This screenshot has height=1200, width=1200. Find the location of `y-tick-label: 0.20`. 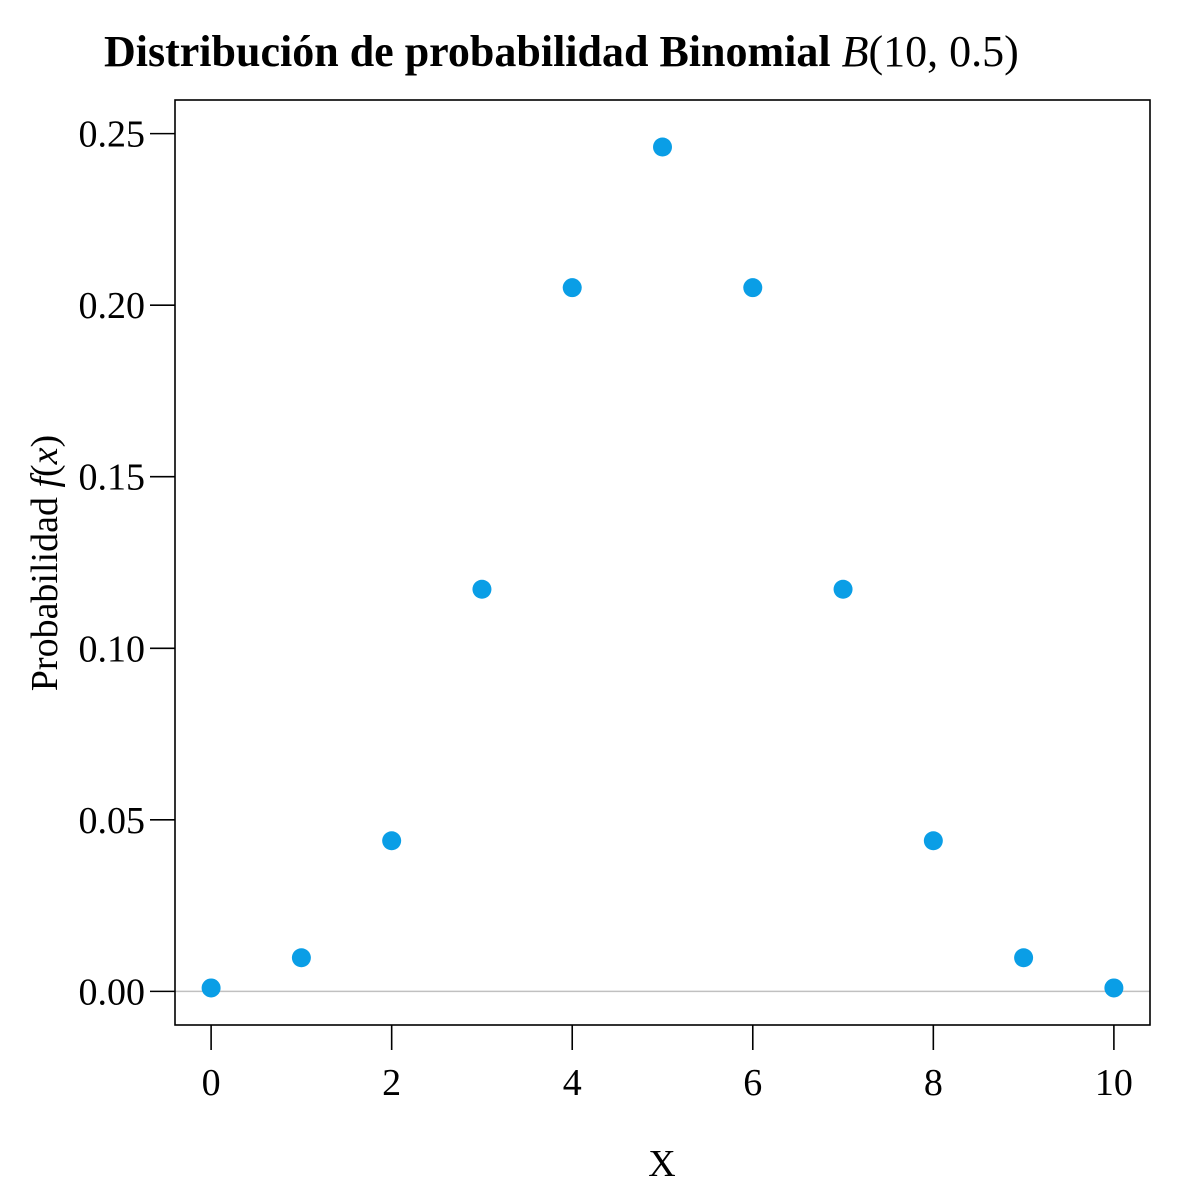

y-tick-label: 0.20 is located at coordinates (112, 306).